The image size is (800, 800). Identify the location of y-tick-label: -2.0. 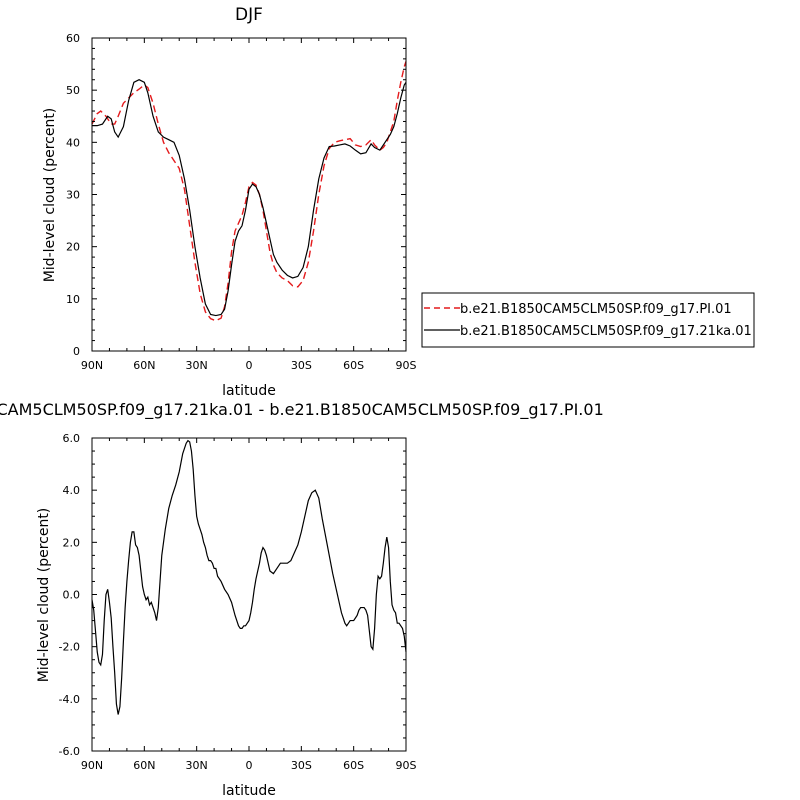
(69, 647).